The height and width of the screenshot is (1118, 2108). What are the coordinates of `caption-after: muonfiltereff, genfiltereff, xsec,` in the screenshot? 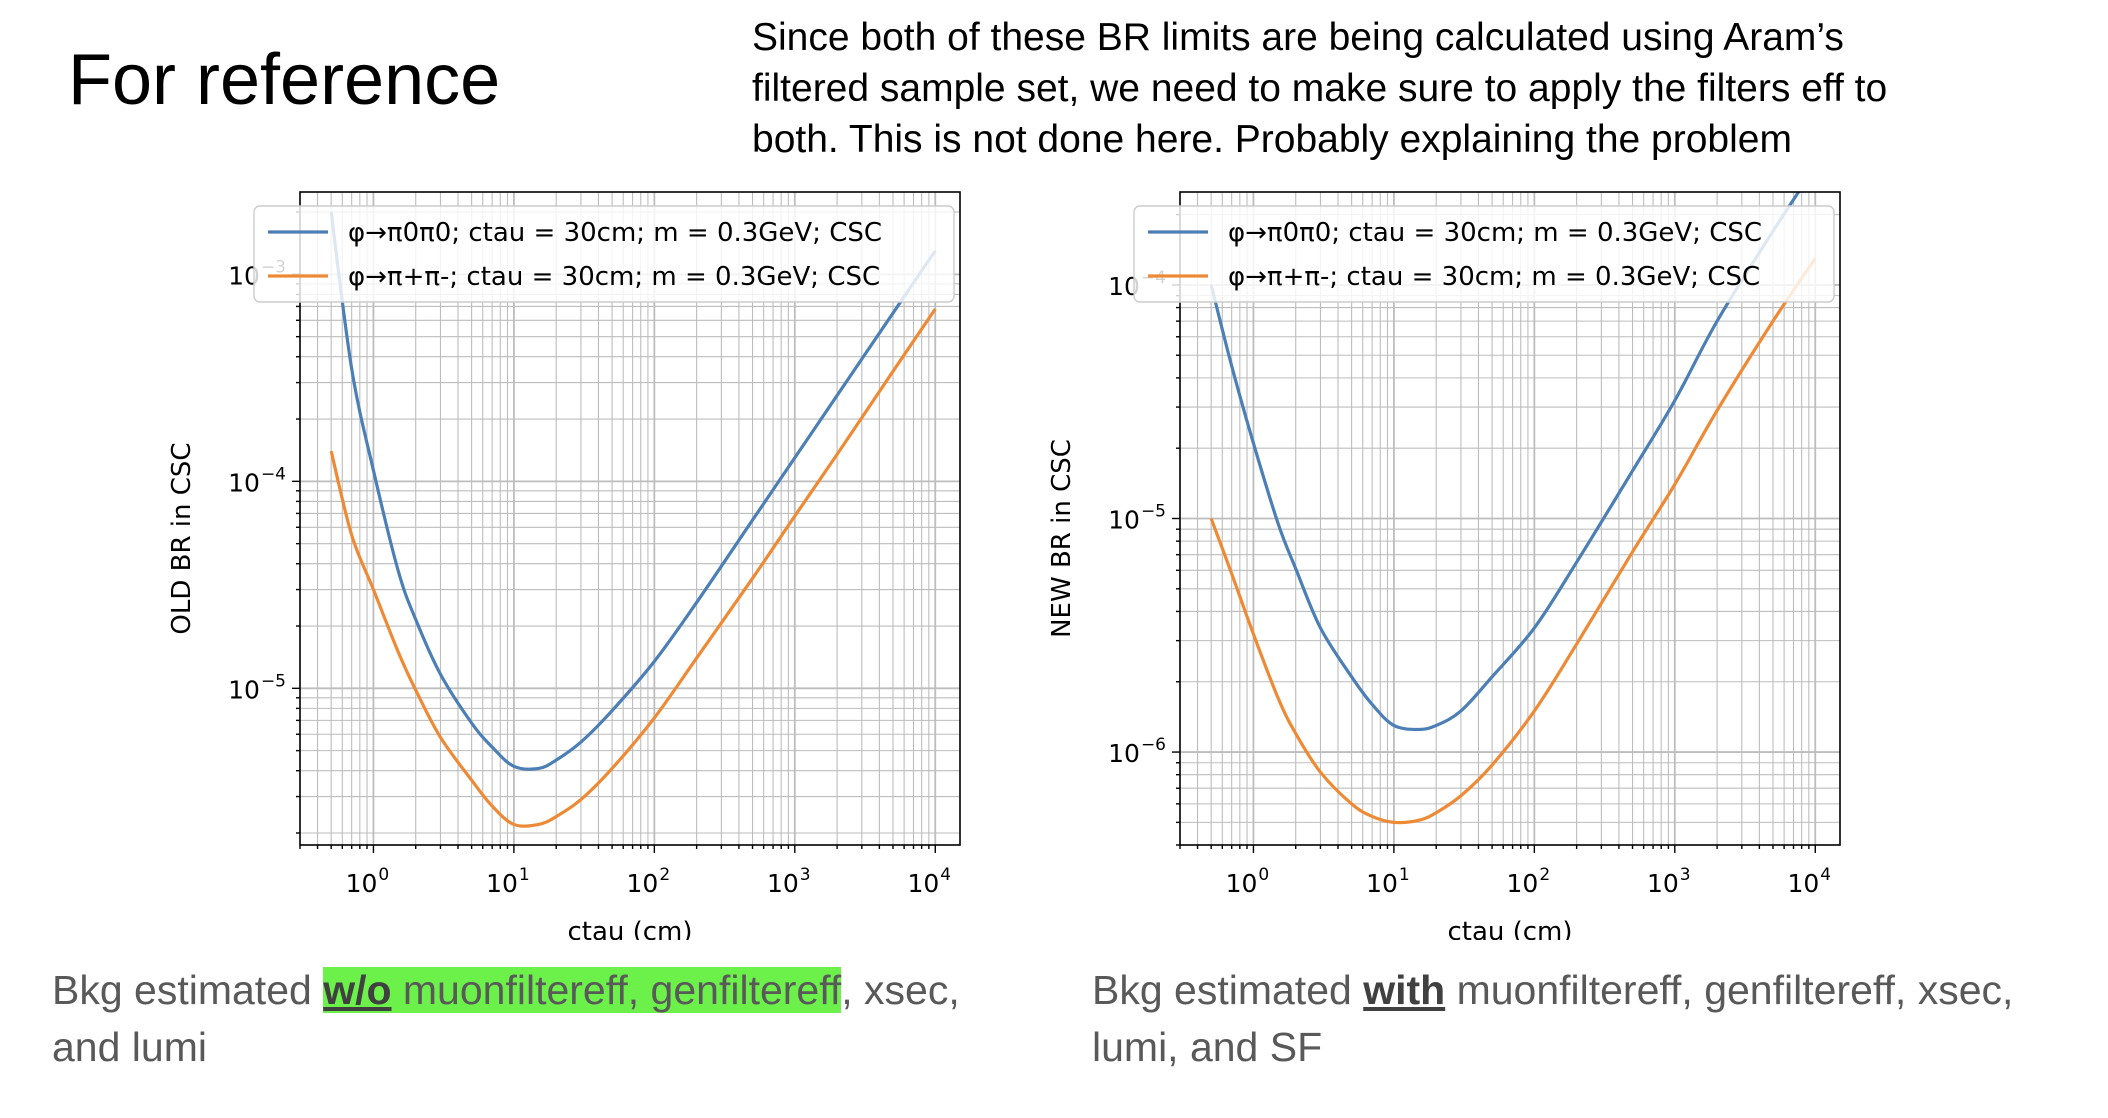 It's located at (1729, 990).